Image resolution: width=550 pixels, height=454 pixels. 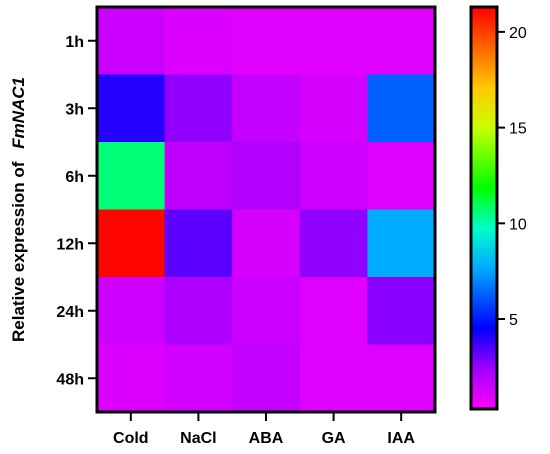 What do you see at coordinates (131, 108) in the screenshot?
I see `heatmap-cell-3h-Cold` at bounding box center [131, 108].